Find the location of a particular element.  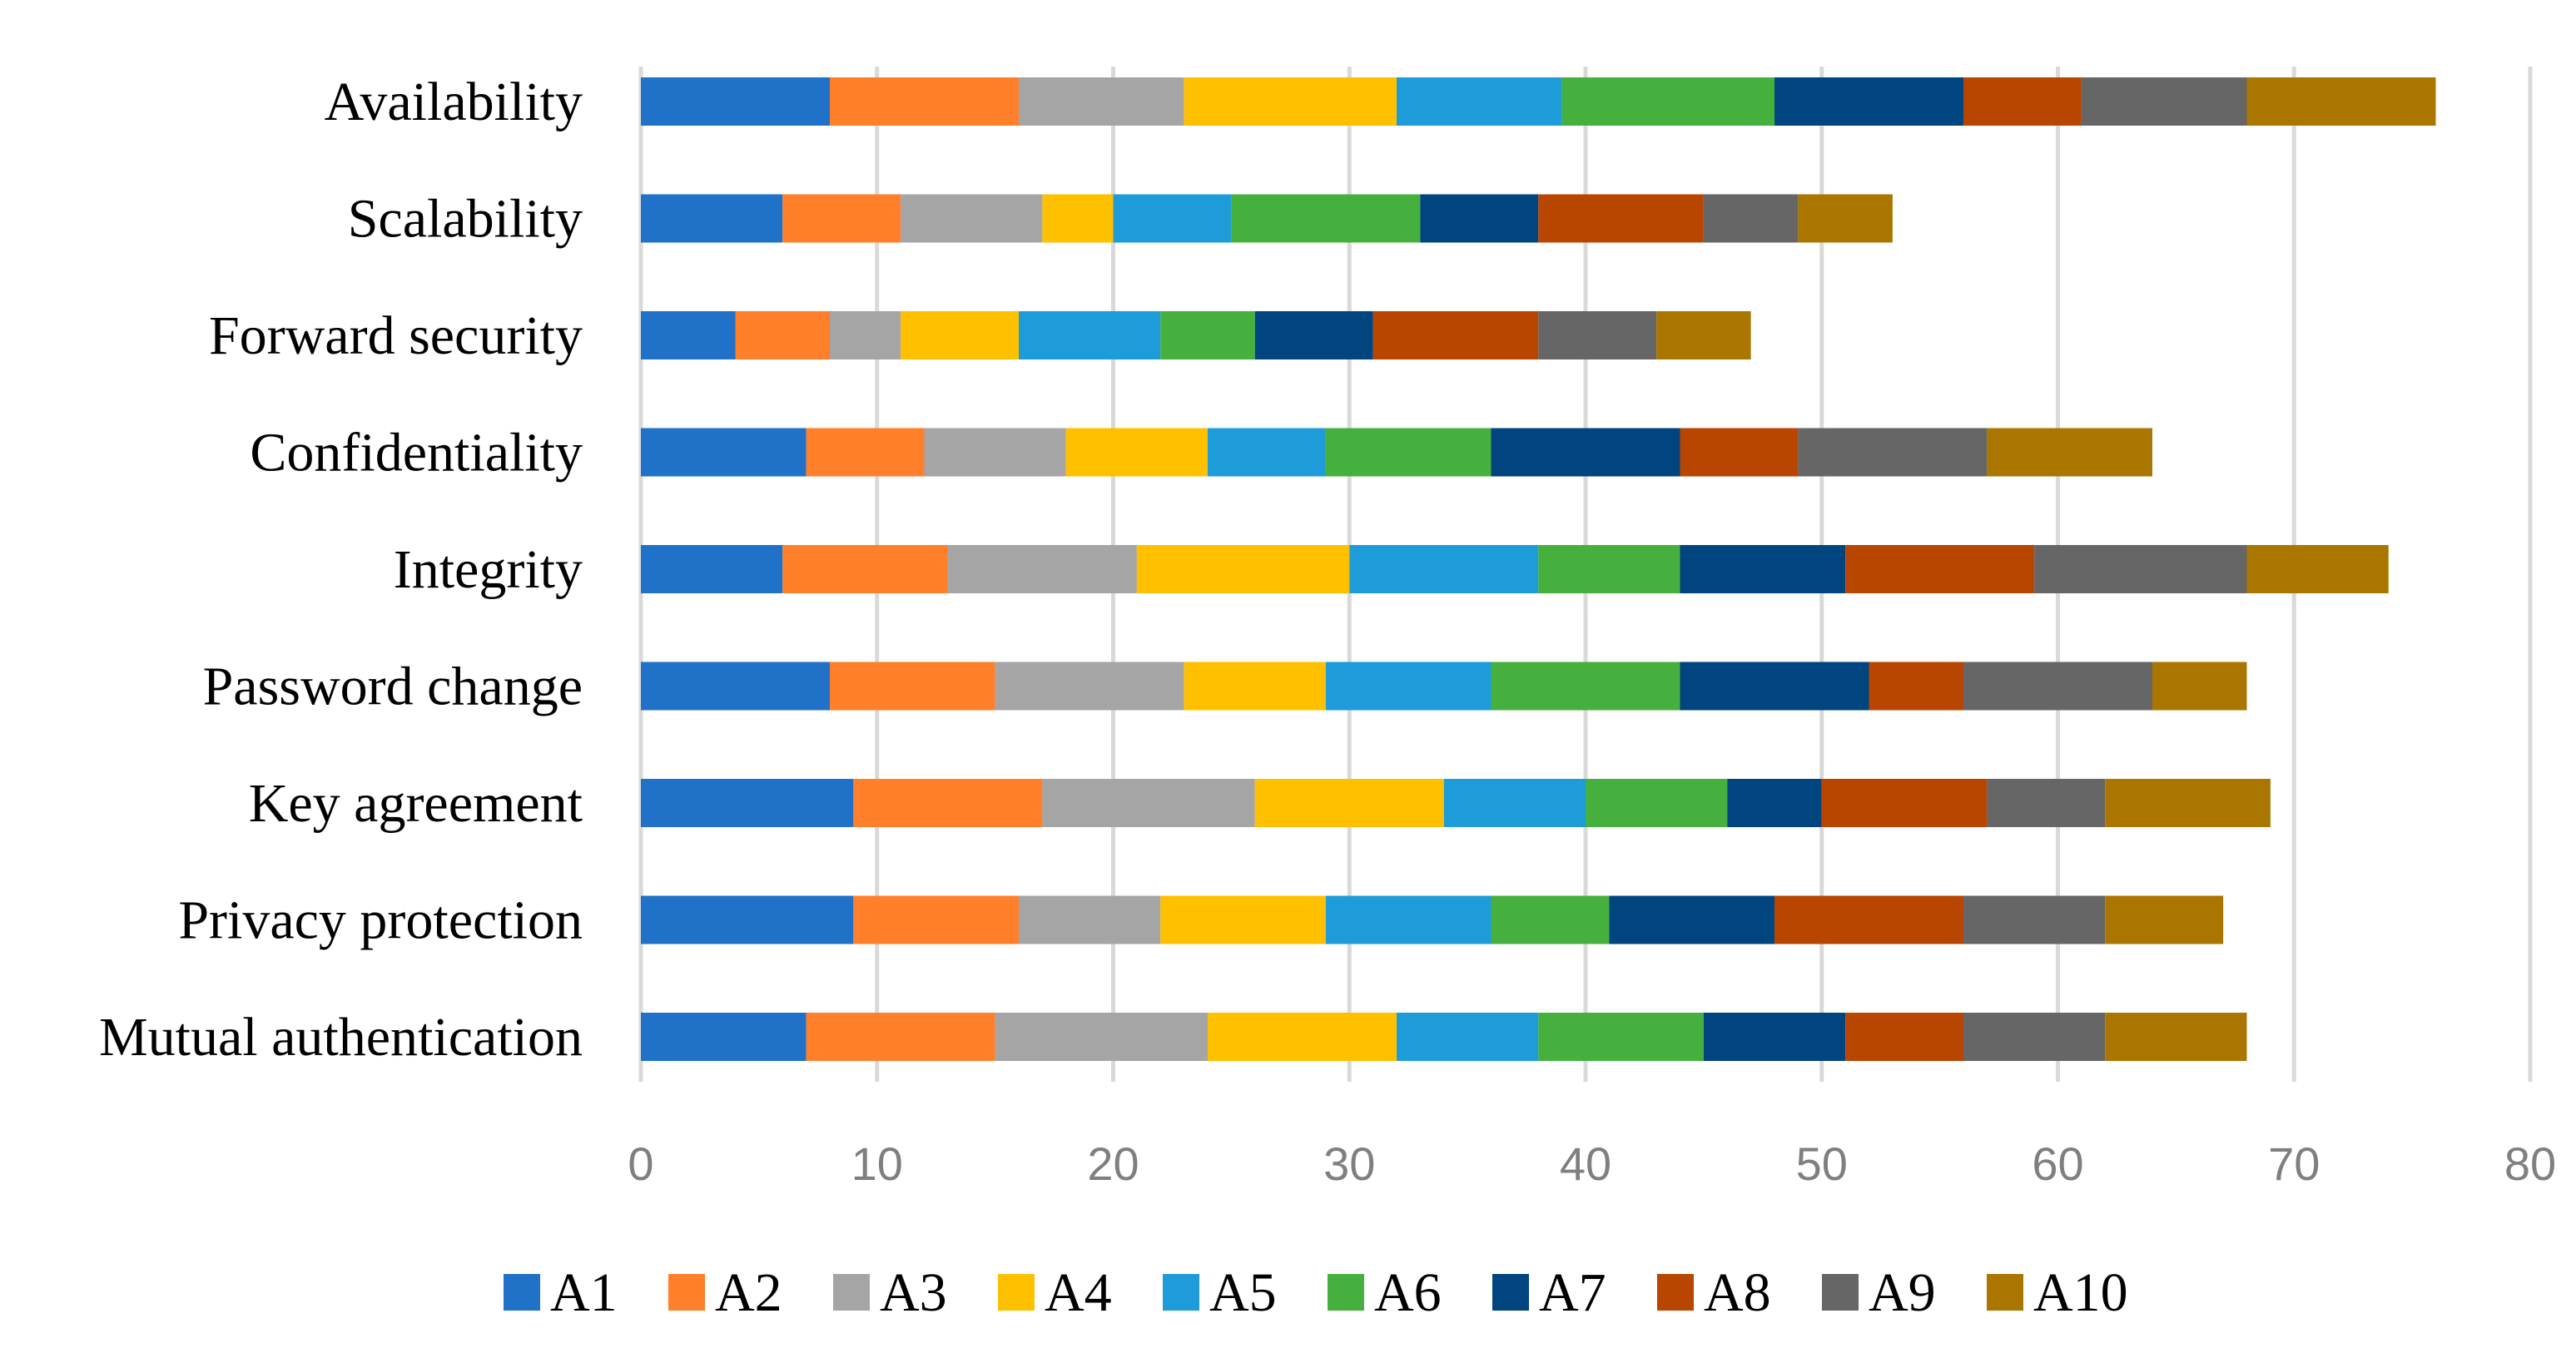

legend-item-a6: A6 is located at coordinates (1385, 1292).